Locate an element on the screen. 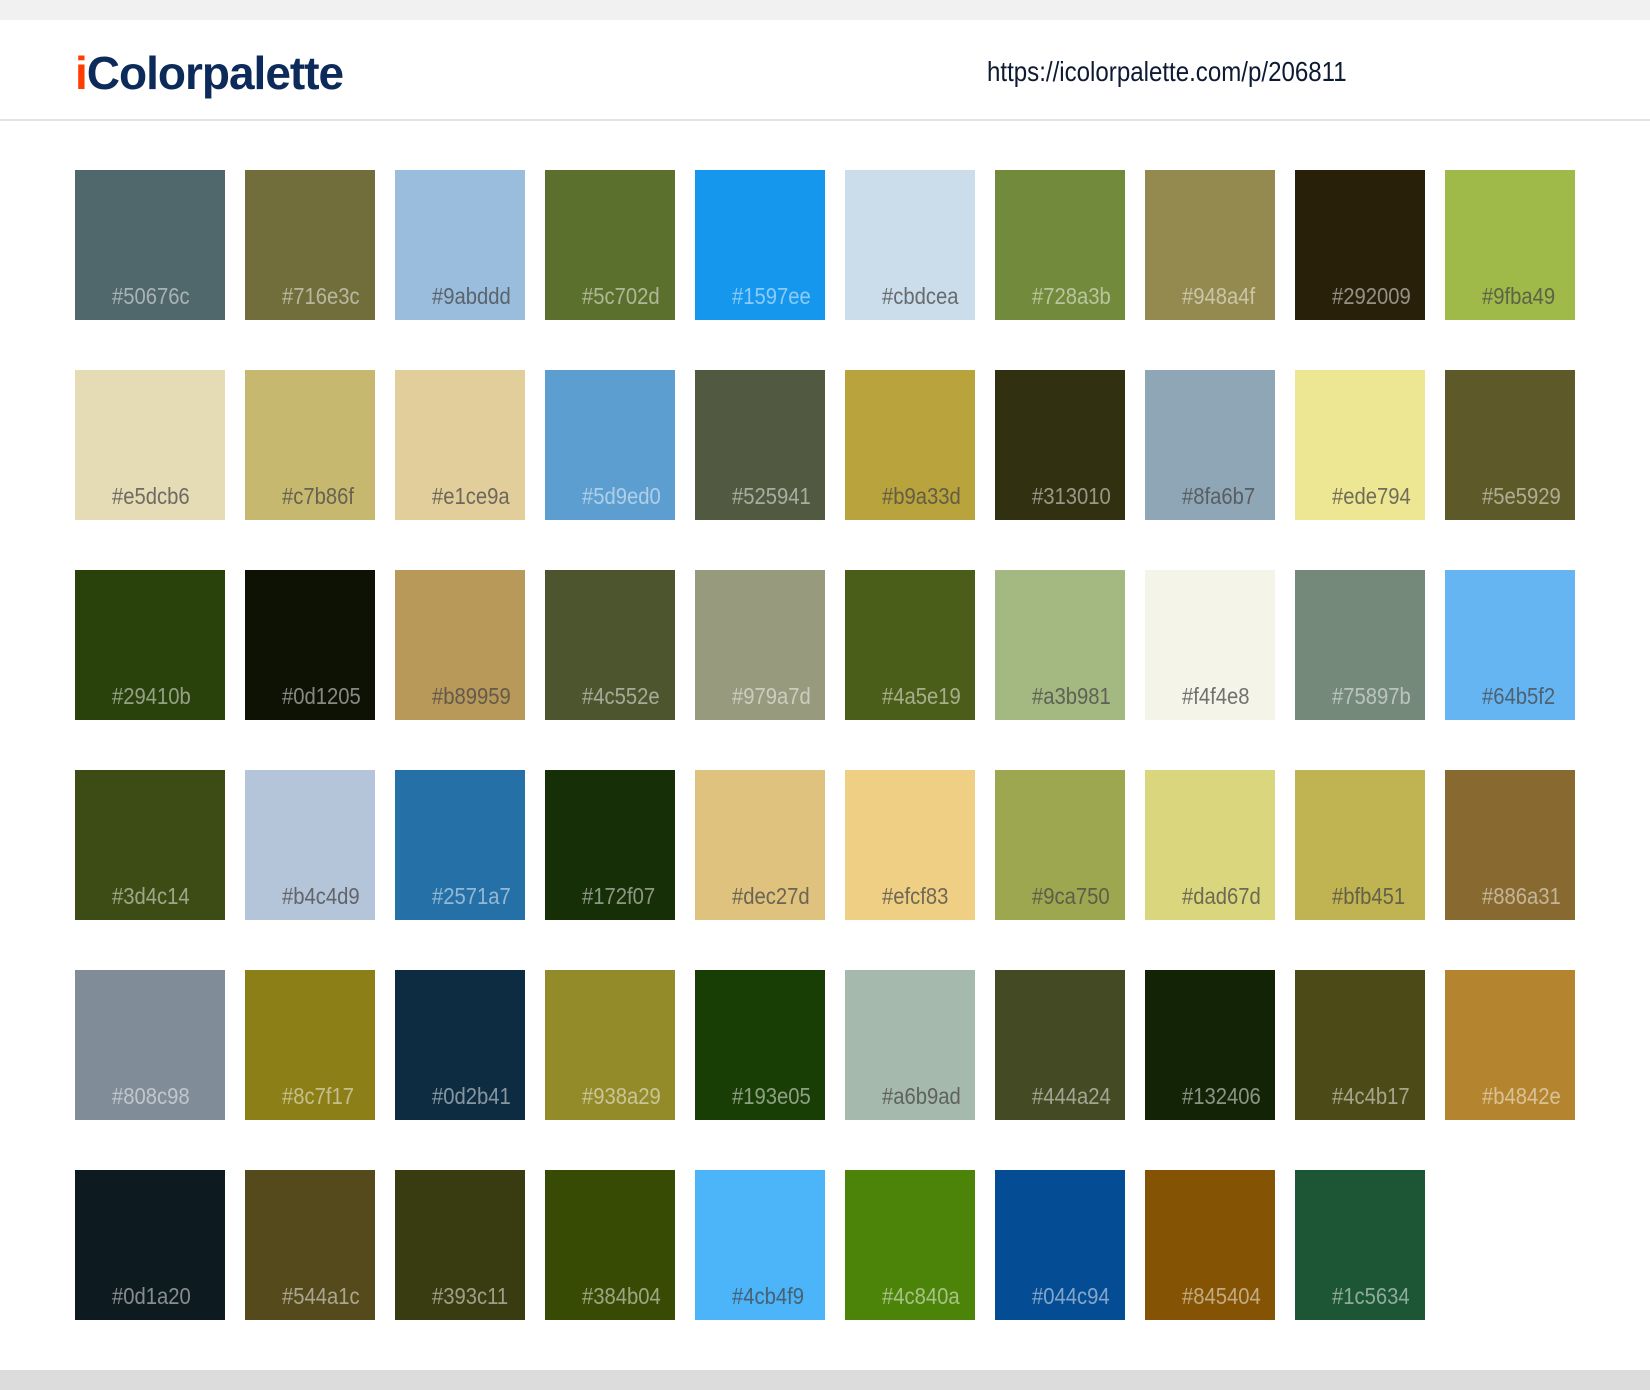  color-swatch: #132406 is located at coordinates (1210, 1045).